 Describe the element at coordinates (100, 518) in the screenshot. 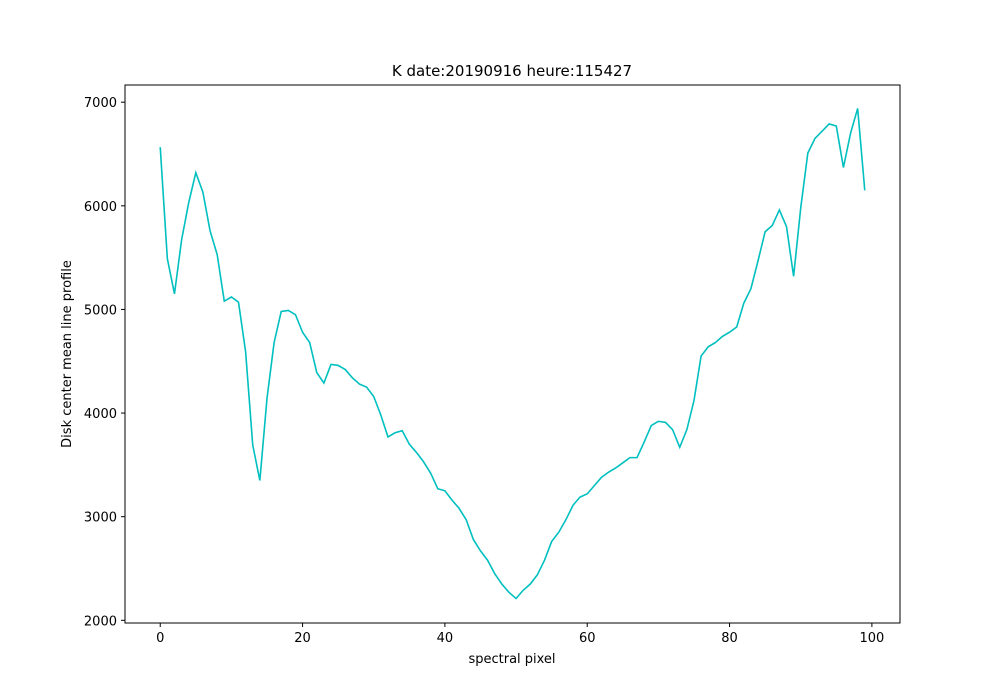

I see `y-tick-label: 3000` at that location.